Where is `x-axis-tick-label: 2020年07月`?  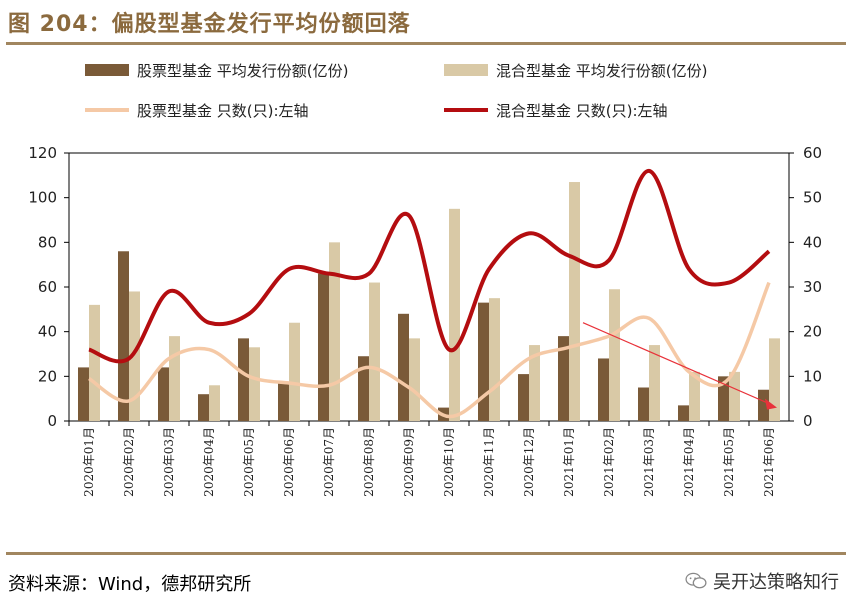 x-axis-tick-label: 2020年07月 is located at coordinates (329, 462).